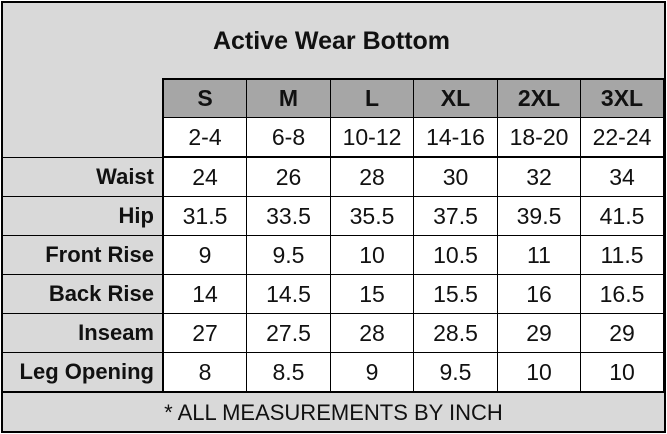  I want to click on size-header-cell: XL, so click(456, 98).